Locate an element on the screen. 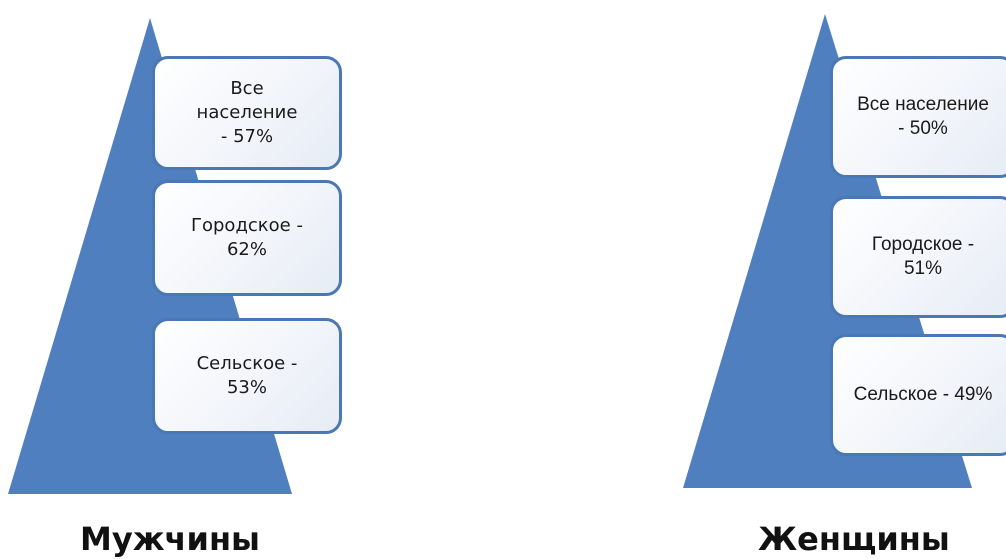 This screenshot has height=559, width=1006. pyramid-men-level-rural: Сельское - 53% is located at coordinates (247, 376).